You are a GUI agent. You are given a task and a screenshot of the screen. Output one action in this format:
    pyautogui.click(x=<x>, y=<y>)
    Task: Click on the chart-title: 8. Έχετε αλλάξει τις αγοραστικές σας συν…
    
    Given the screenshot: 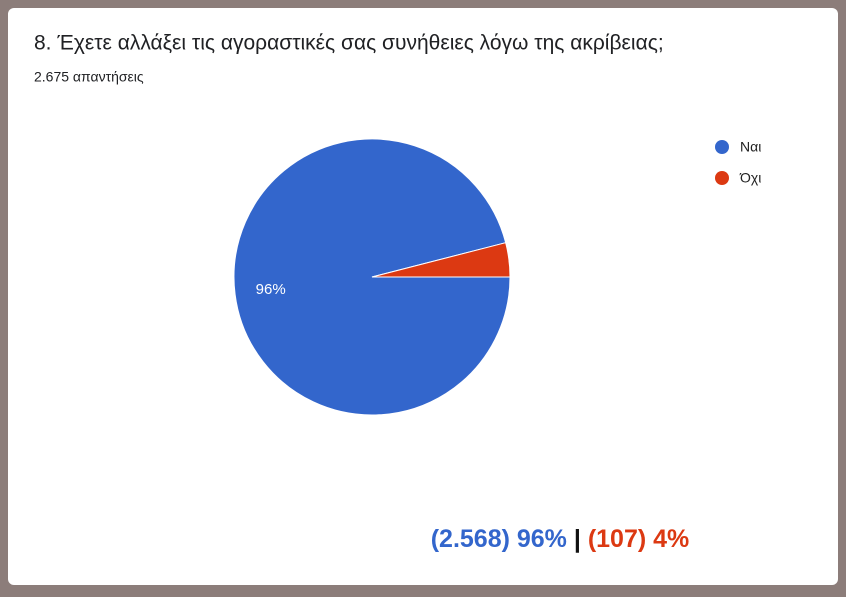 What is the action you would take?
    pyautogui.click(x=349, y=43)
    